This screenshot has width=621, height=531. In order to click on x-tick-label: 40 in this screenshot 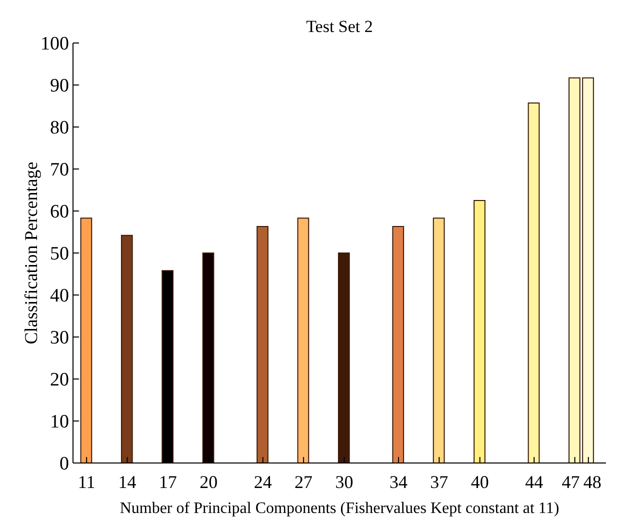, I will do `click(479, 482)`.